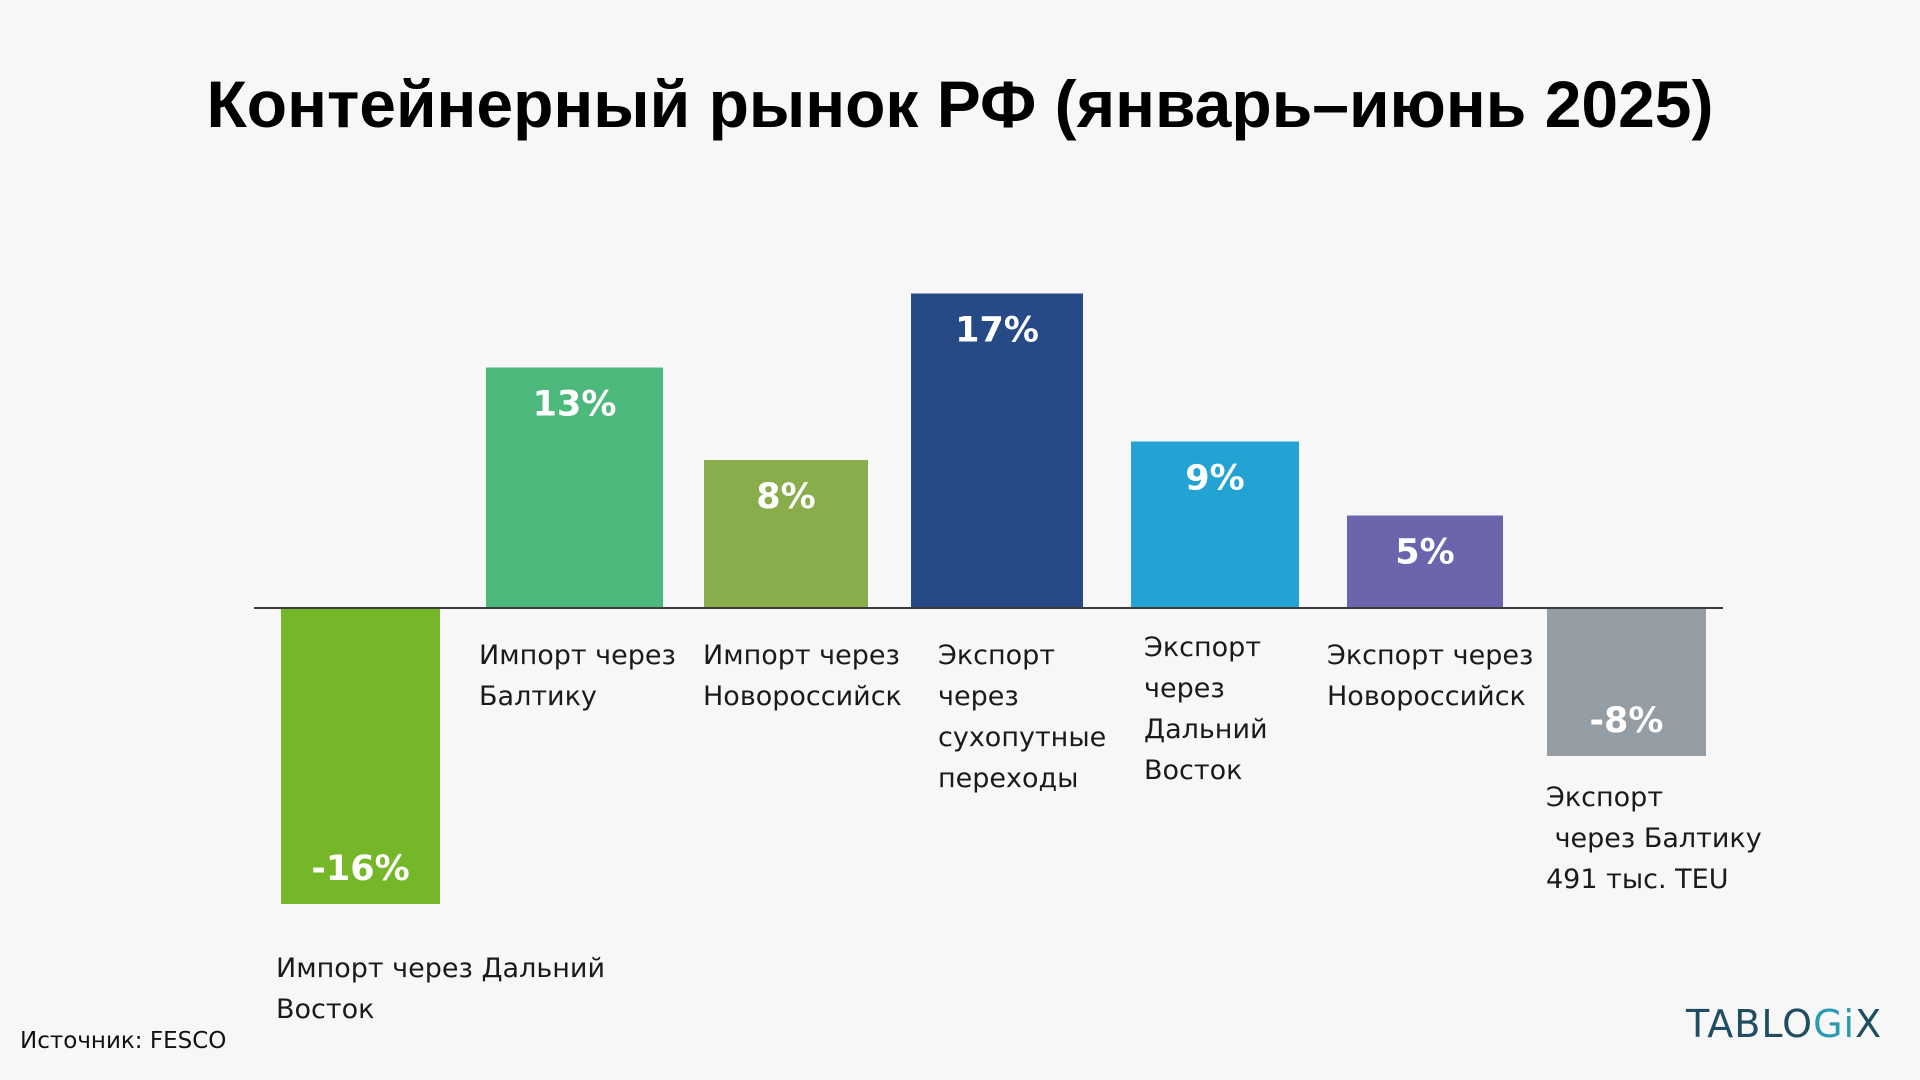  What do you see at coordinates (997, 331) in the screenshot?
I see `bar-value-label: 17%` at bounding box center [997, 331].